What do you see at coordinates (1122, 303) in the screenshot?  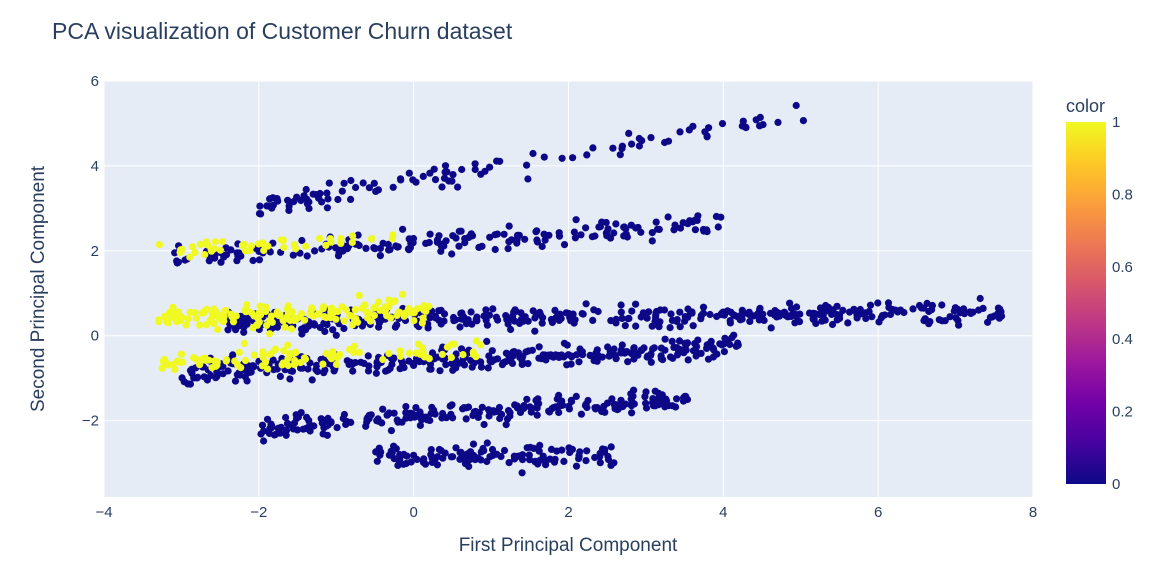 I see `colorbar-ticks: 0 0.2 0.4 0.6 0.8 1` at bounding box center [1122, 303].